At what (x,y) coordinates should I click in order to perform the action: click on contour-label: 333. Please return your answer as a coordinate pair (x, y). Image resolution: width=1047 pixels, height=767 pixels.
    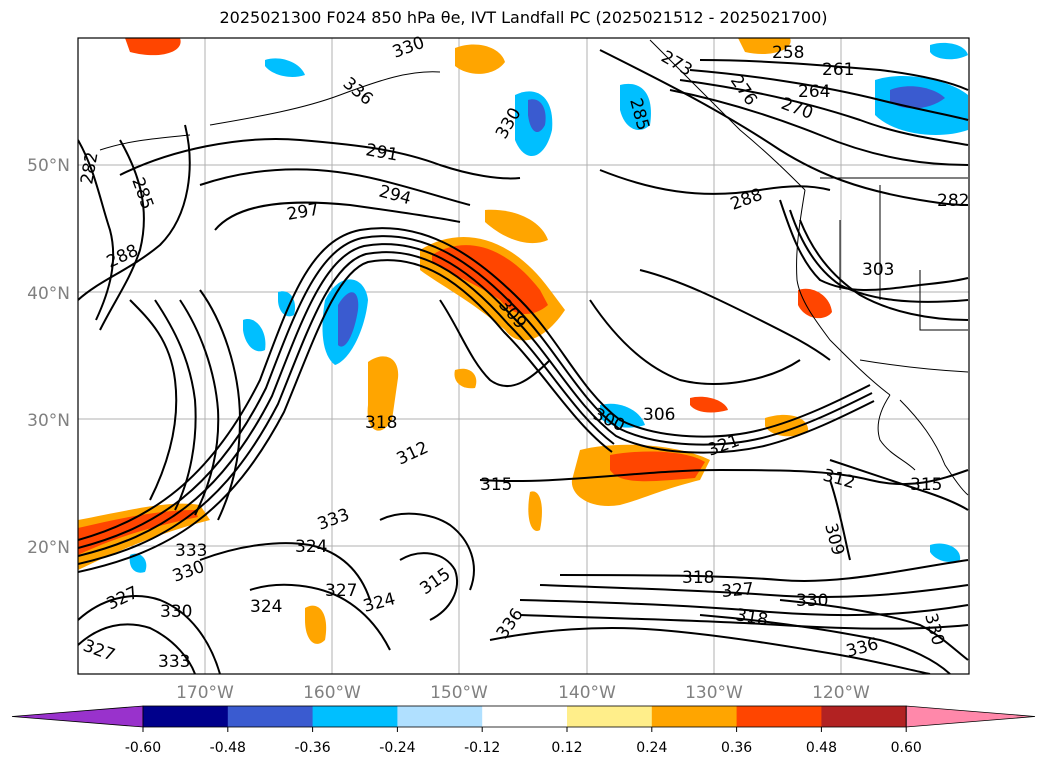
    Looking at the image, I should click on (174, 662).